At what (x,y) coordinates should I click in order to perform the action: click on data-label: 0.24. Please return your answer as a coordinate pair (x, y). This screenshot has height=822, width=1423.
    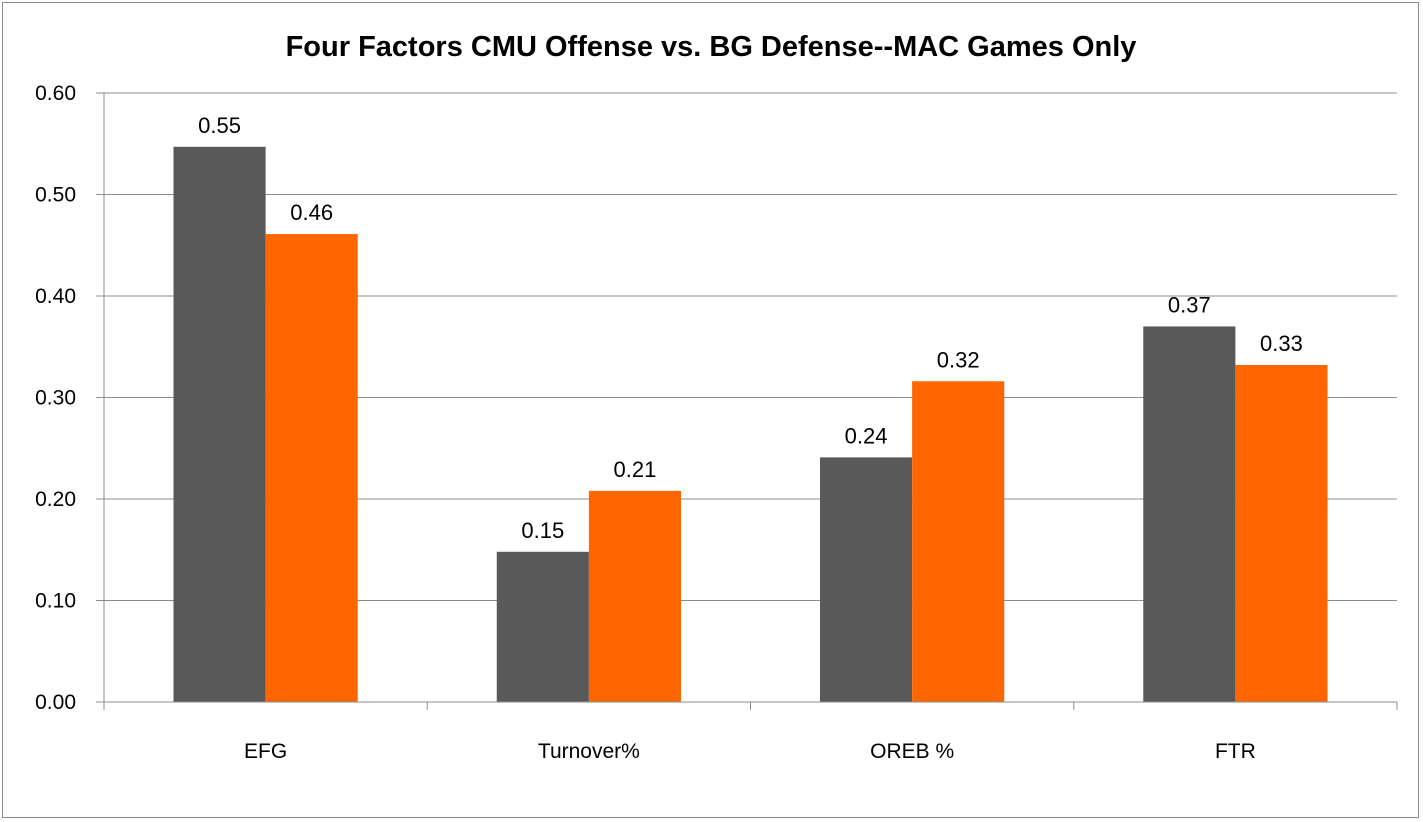
    Looking at the image, I should click on (866, 435).